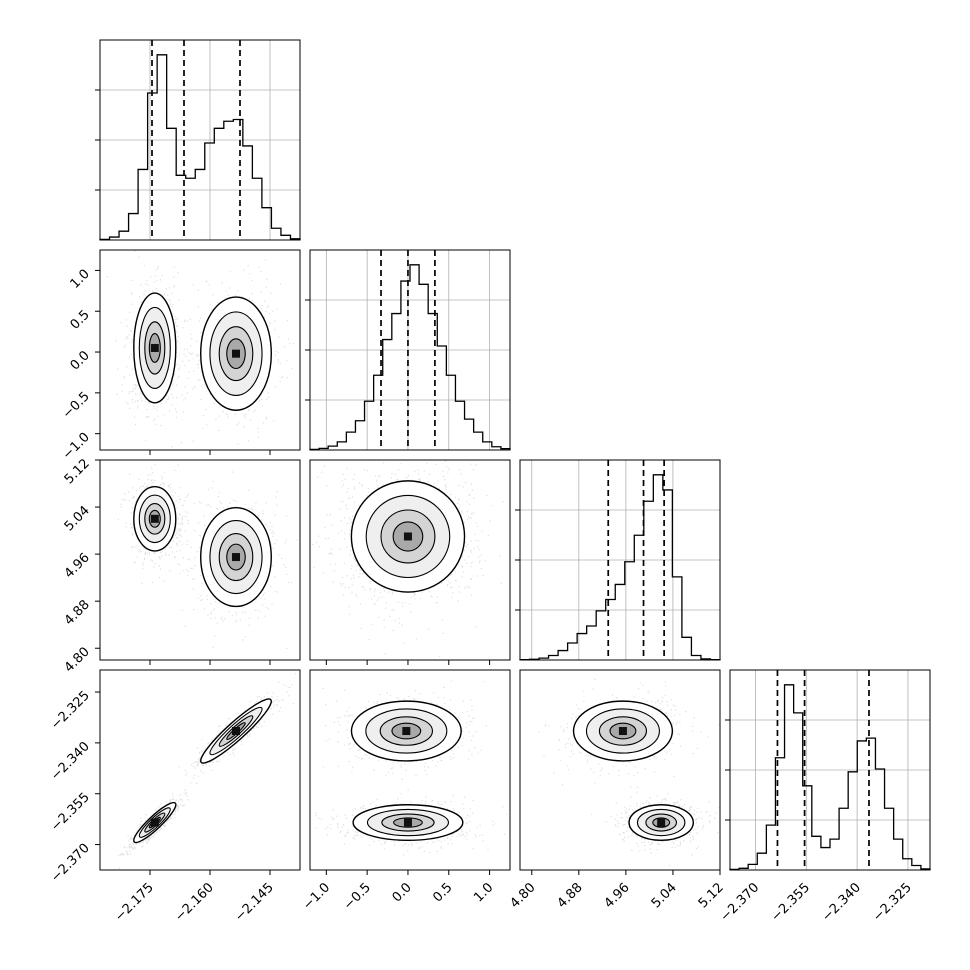 This screenshot has height=970, width=970. I want to click on x-tick-label: 0.0, so click(402, 892).